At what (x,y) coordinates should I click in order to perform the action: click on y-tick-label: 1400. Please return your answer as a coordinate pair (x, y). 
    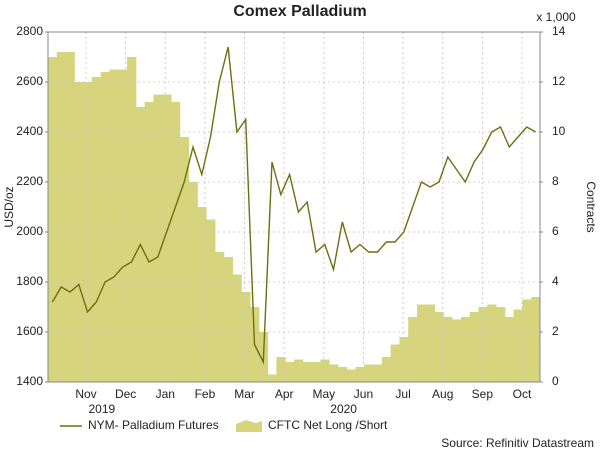
    Looking at the image, I should click on (29, 381).